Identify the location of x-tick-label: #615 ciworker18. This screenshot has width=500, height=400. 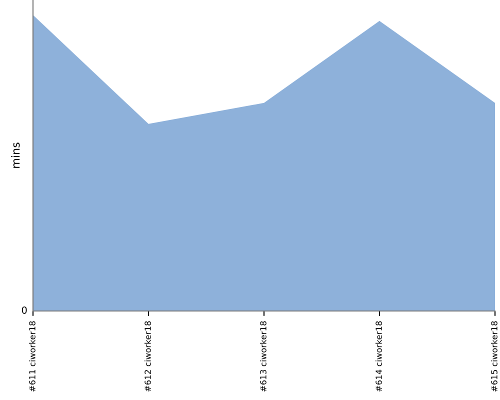
(494, 356).